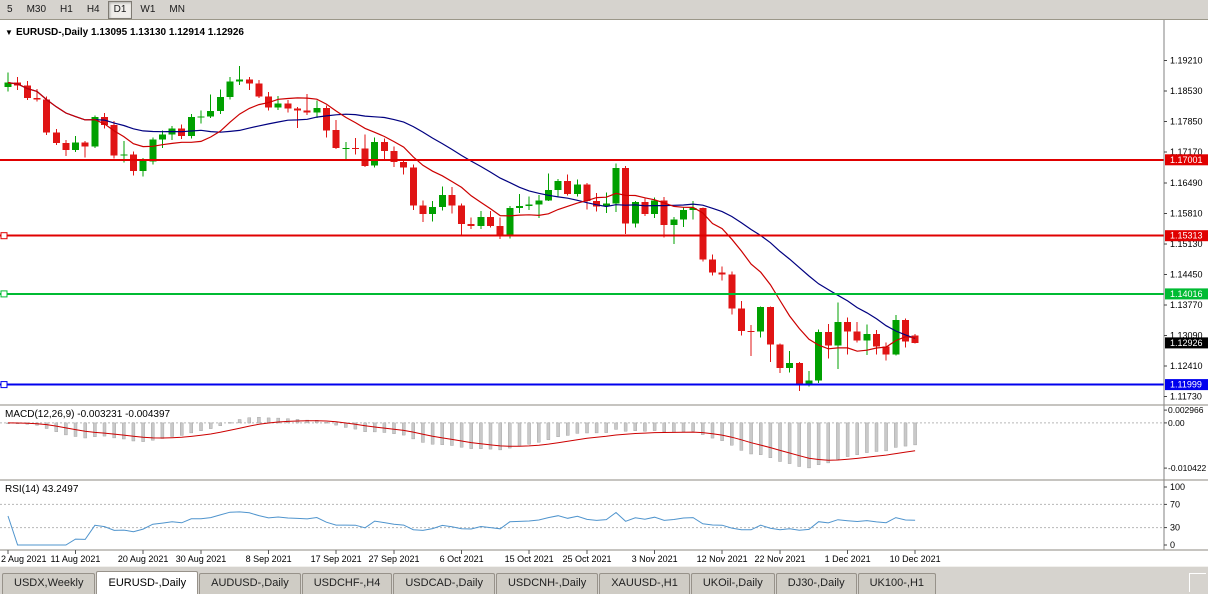  What do you see at coordinates (143, 559) in the screenshot?
I see `date-axis-label: 20 Aug 2021` at bounding box center [143, 559].